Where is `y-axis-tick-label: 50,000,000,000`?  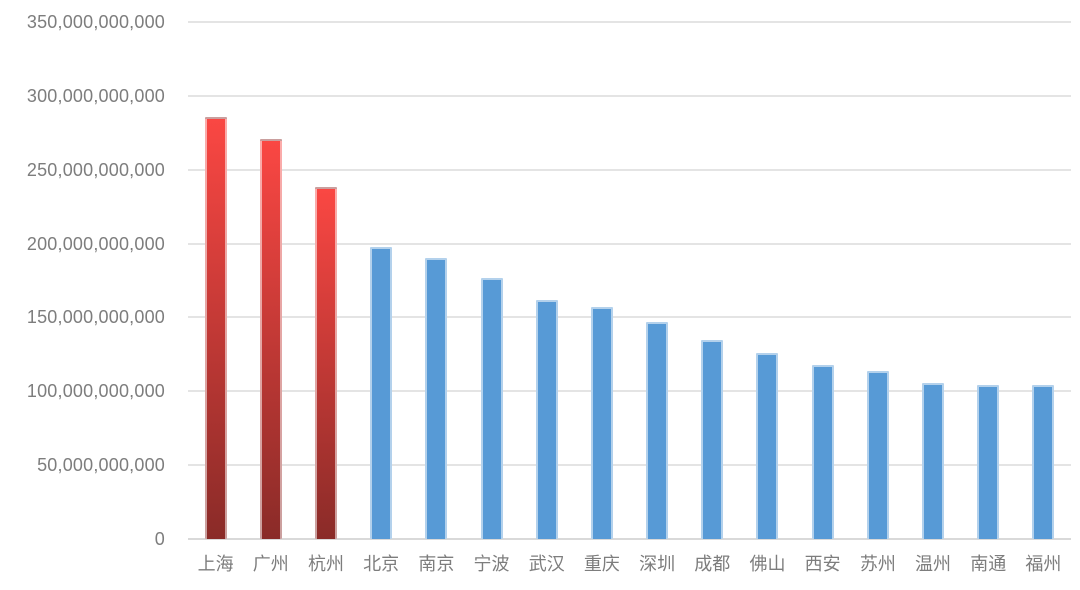 y-axis-tick-label: 50,000,000,000 is located at coordinates (101, 465).